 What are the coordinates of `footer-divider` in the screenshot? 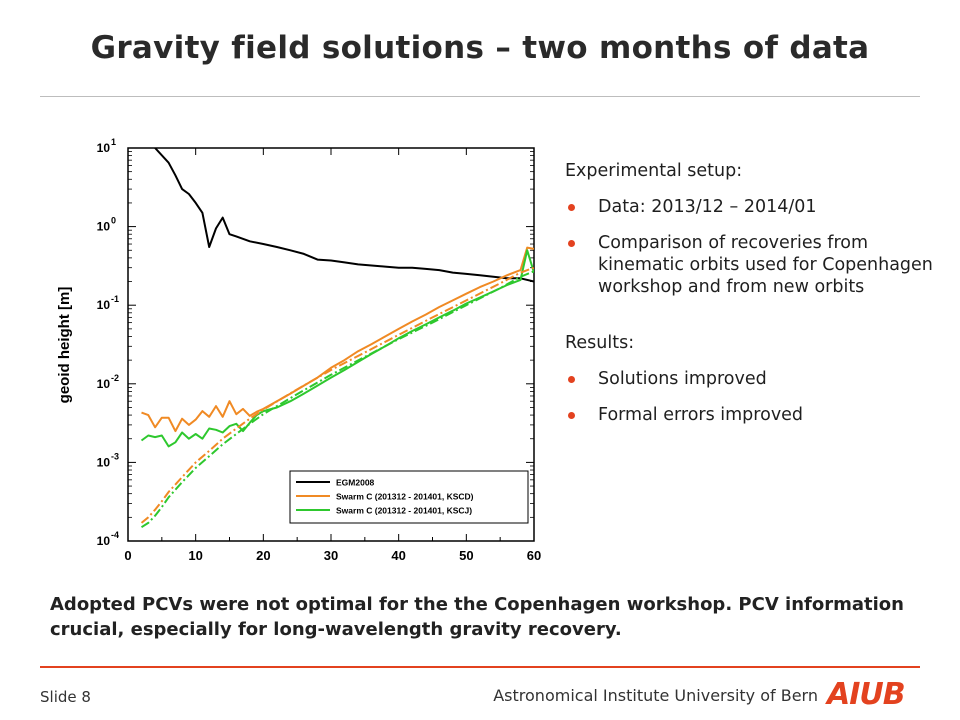 It's located at (480, 667).